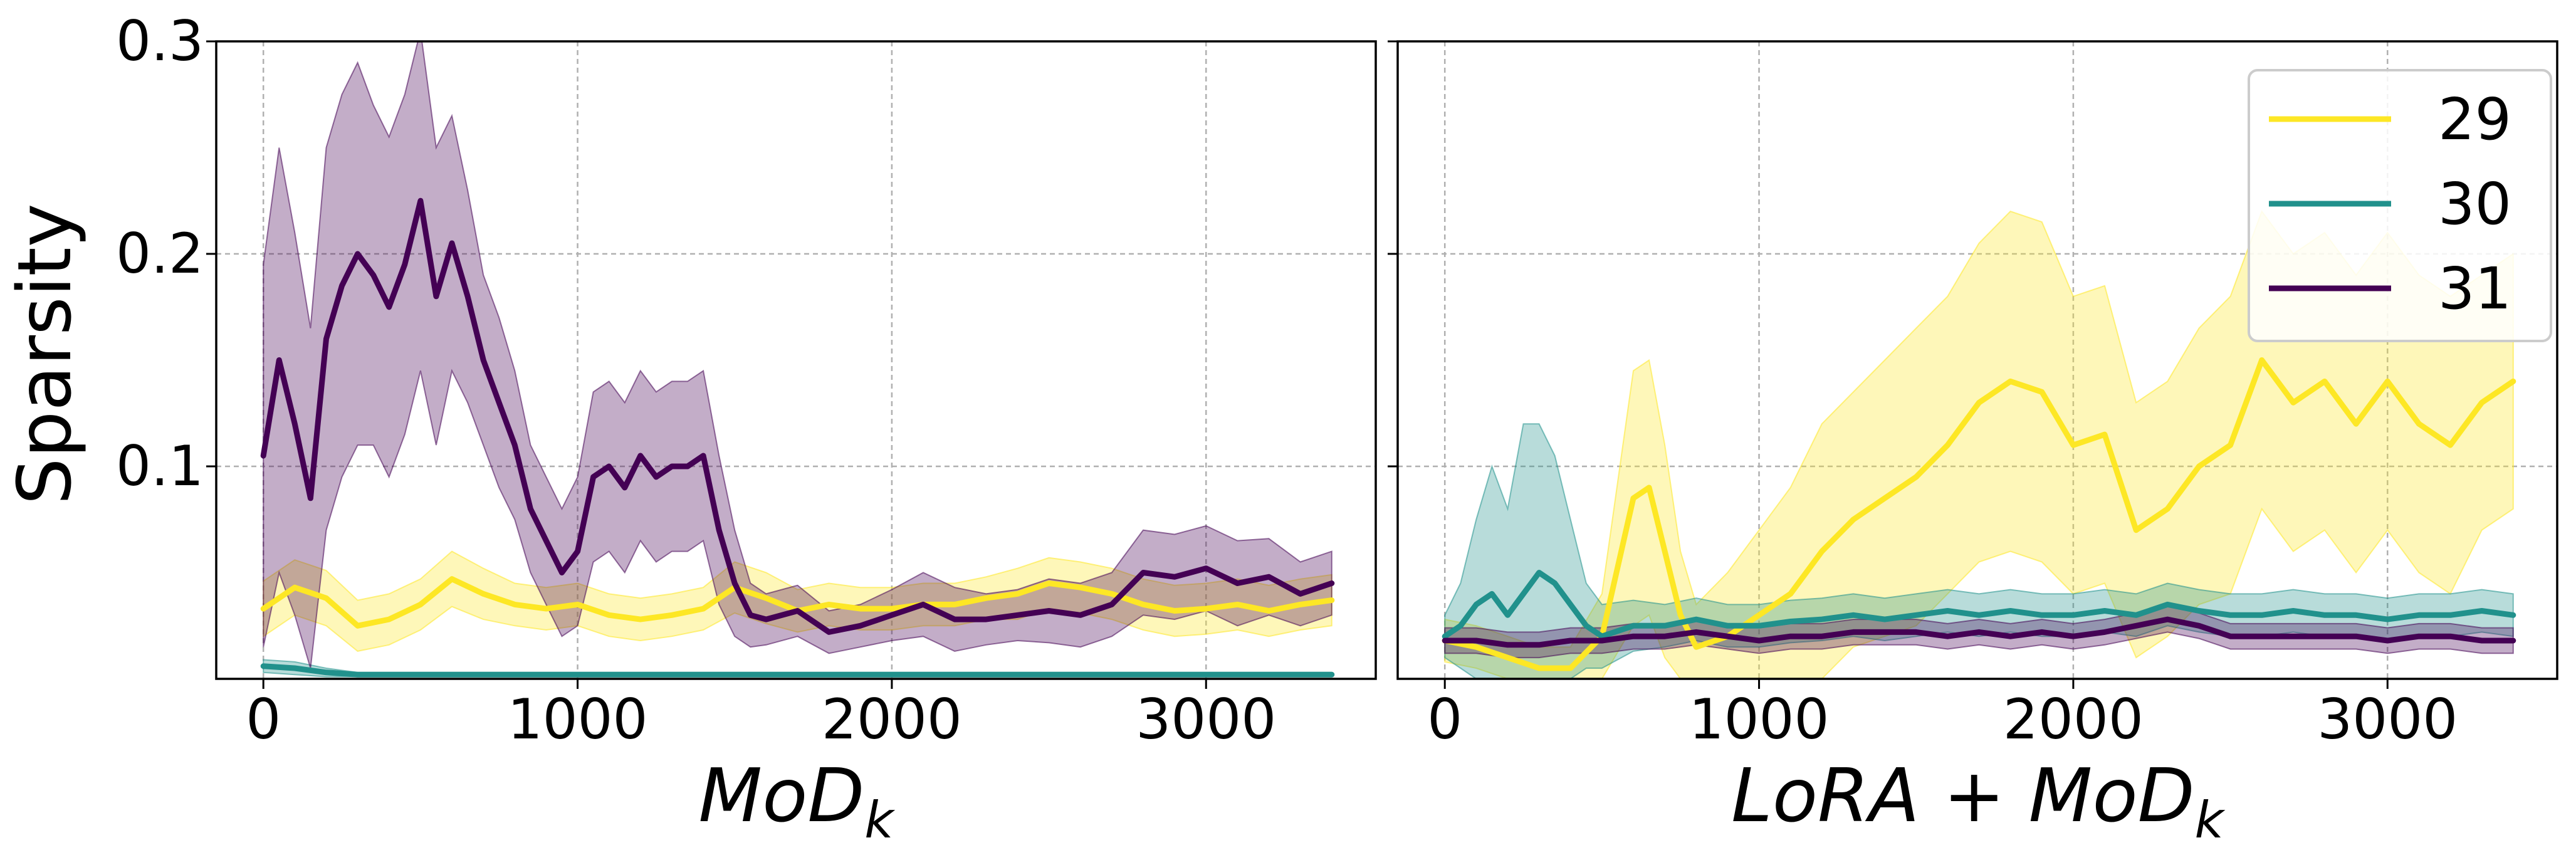 The height and width of the screenshot is (860, 2576). What do you see at coordinates (2474, 288) in the screenshot?
I see `legend-label-31: 31` at bounding box center [2474, 288].